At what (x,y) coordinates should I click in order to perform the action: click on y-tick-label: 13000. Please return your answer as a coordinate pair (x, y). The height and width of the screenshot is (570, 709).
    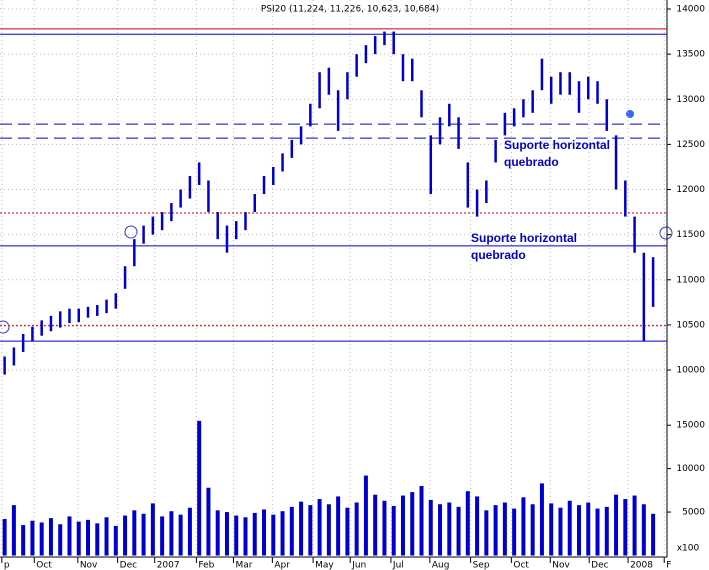
    Looking at the image, I should click on (690, 100).